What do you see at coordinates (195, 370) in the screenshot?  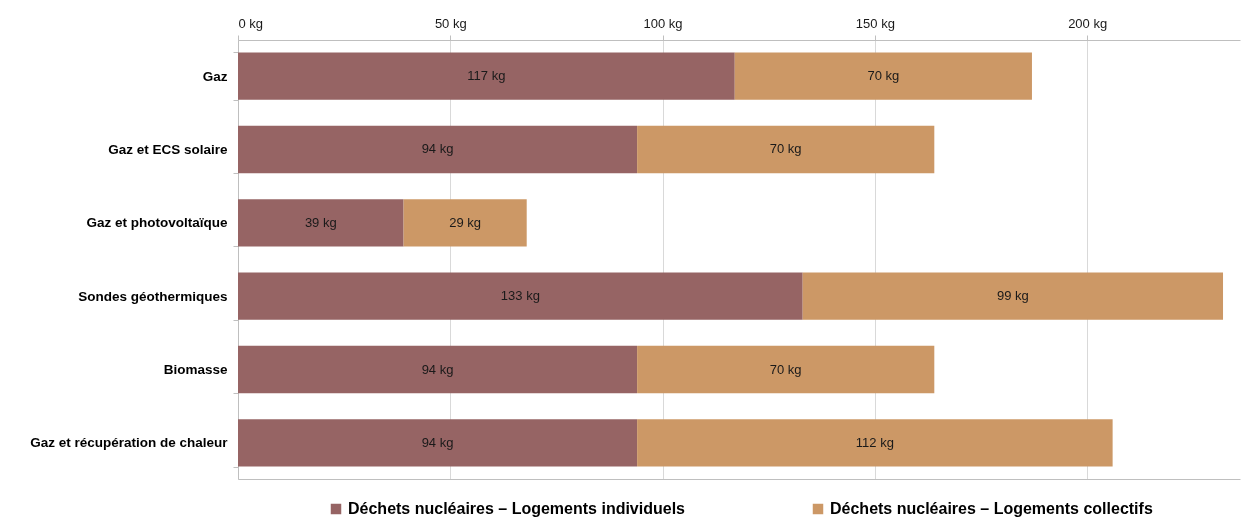 I see `y-tick-label: Biomasse` at bounding box center [195, 370].